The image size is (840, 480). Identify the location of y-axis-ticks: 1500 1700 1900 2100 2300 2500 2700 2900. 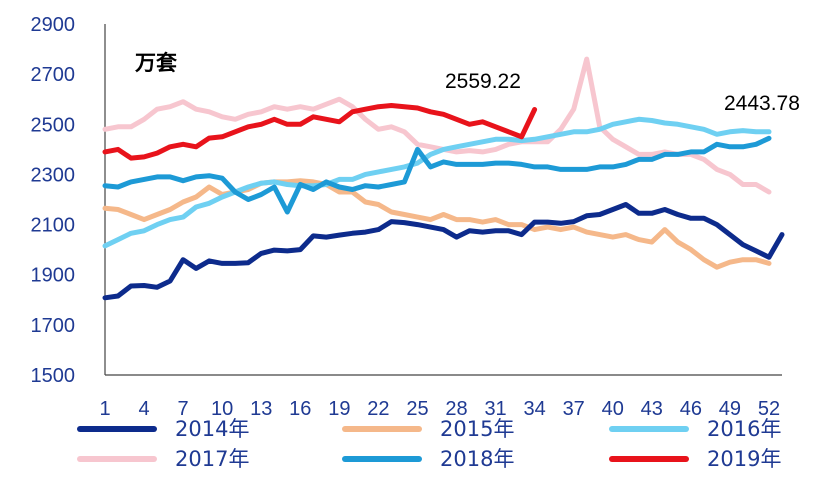
(53, 200).